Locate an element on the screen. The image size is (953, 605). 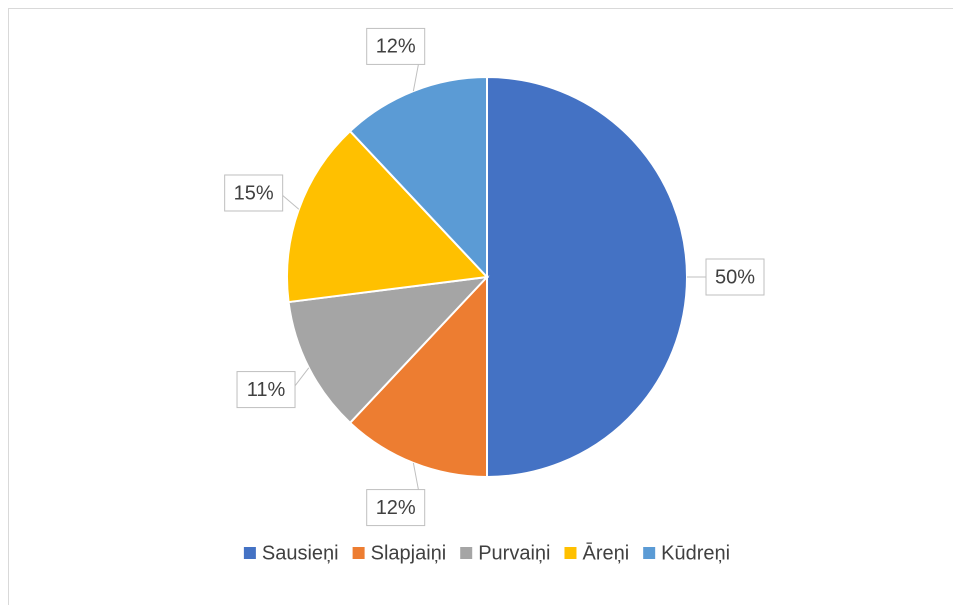
data-label: 11% is located at coordinates (273, 388).